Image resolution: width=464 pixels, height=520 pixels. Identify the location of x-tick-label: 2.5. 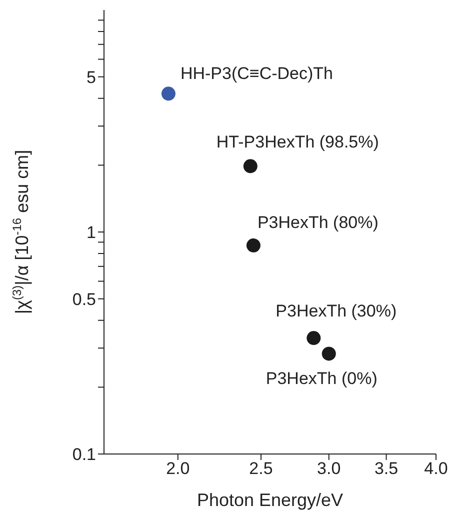
(261, 468).